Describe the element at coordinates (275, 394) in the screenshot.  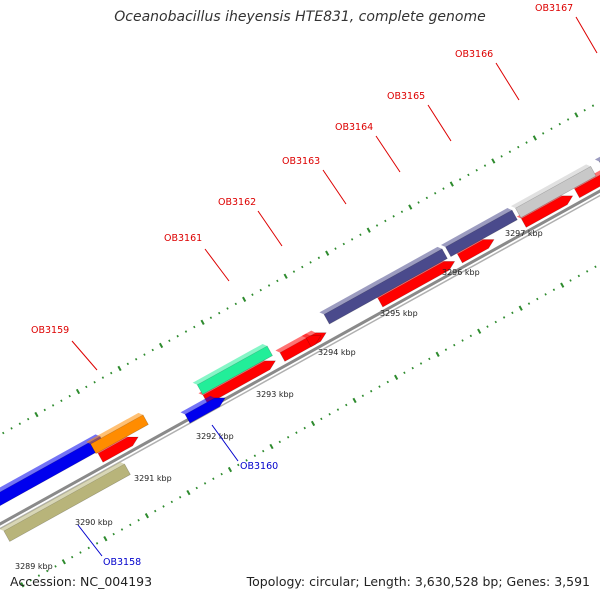
I see `kbp-tick-label: 3293 kbp` at that location.